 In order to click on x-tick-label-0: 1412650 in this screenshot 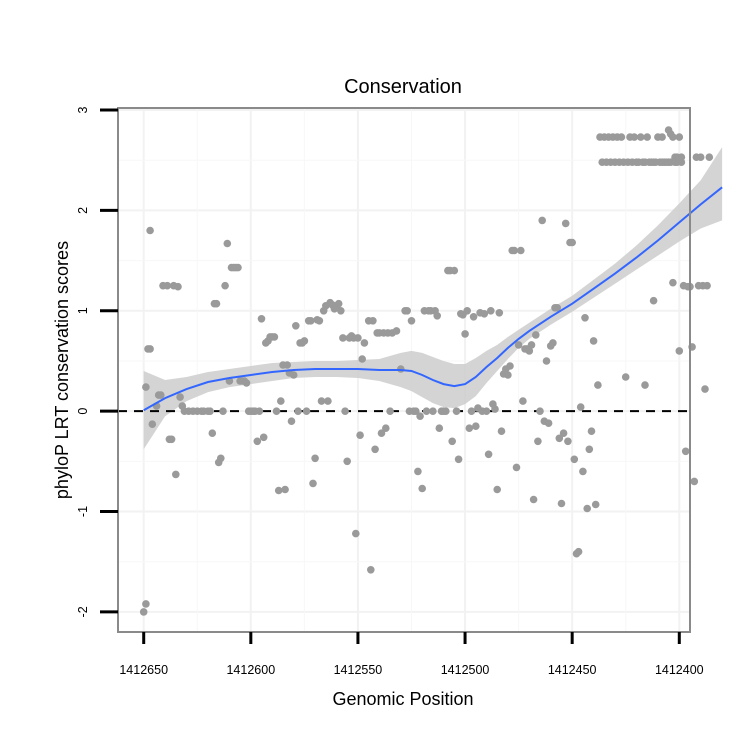, I will do `click(143, 670)`.